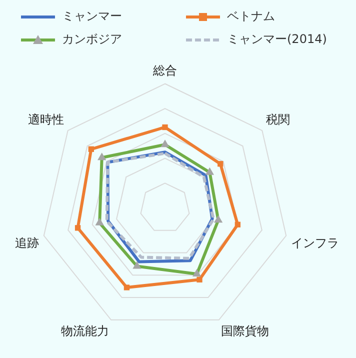 The height and width of the screenshot is (358, 356). I want to click on spoke-label: インフラ, so click(315, 243).